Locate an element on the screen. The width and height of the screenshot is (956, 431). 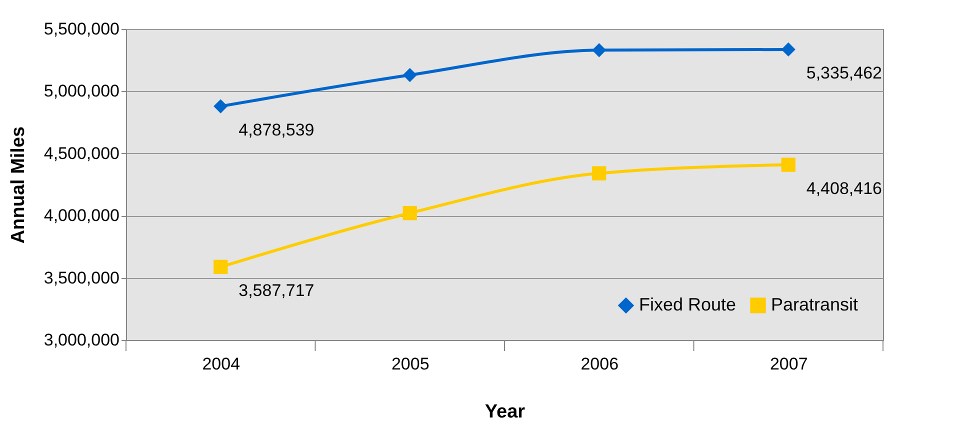
x-tick-label: 2007 is located at coordinates (789, 364).